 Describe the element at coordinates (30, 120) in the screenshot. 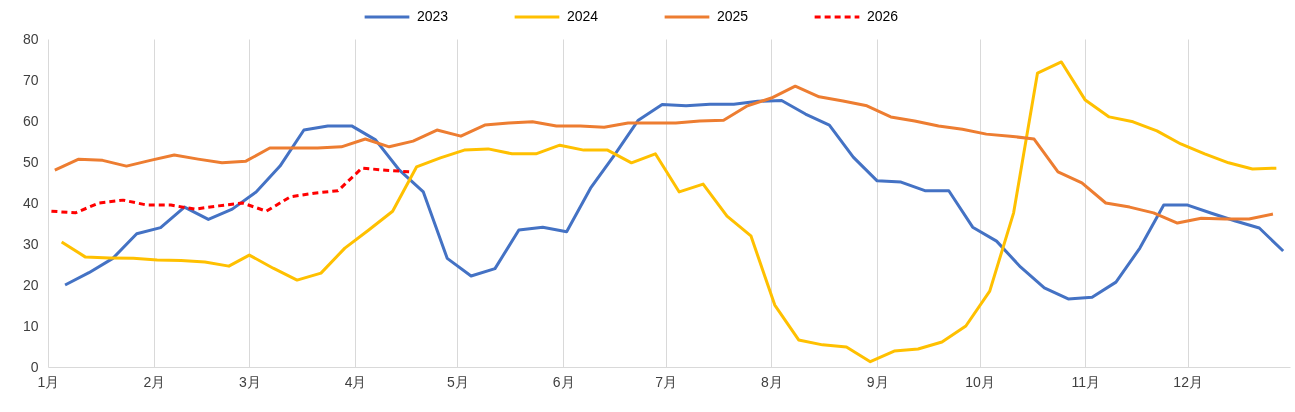

I see `y-tick-label: 60` at that location.